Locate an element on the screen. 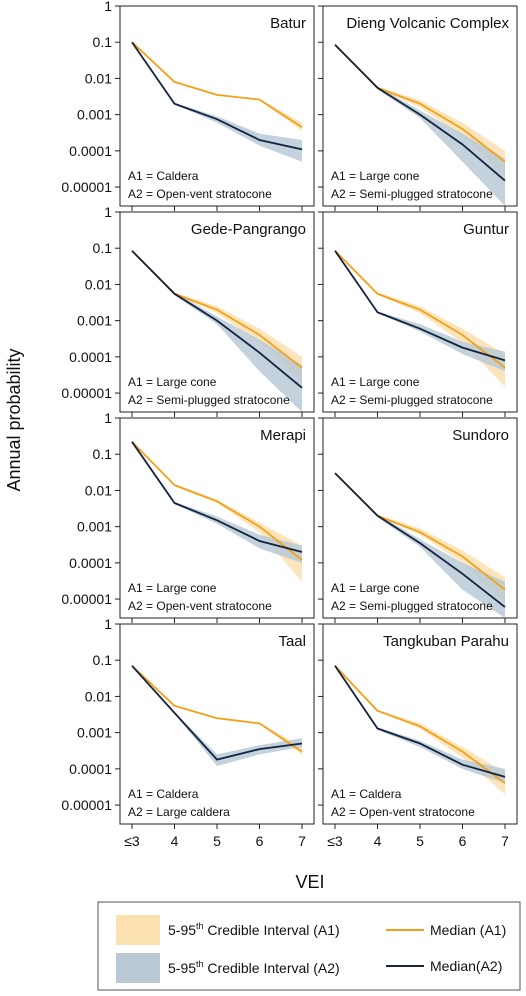 The image size is (526, 996). panel-title: Merapi is located at coordinates (283, 435).